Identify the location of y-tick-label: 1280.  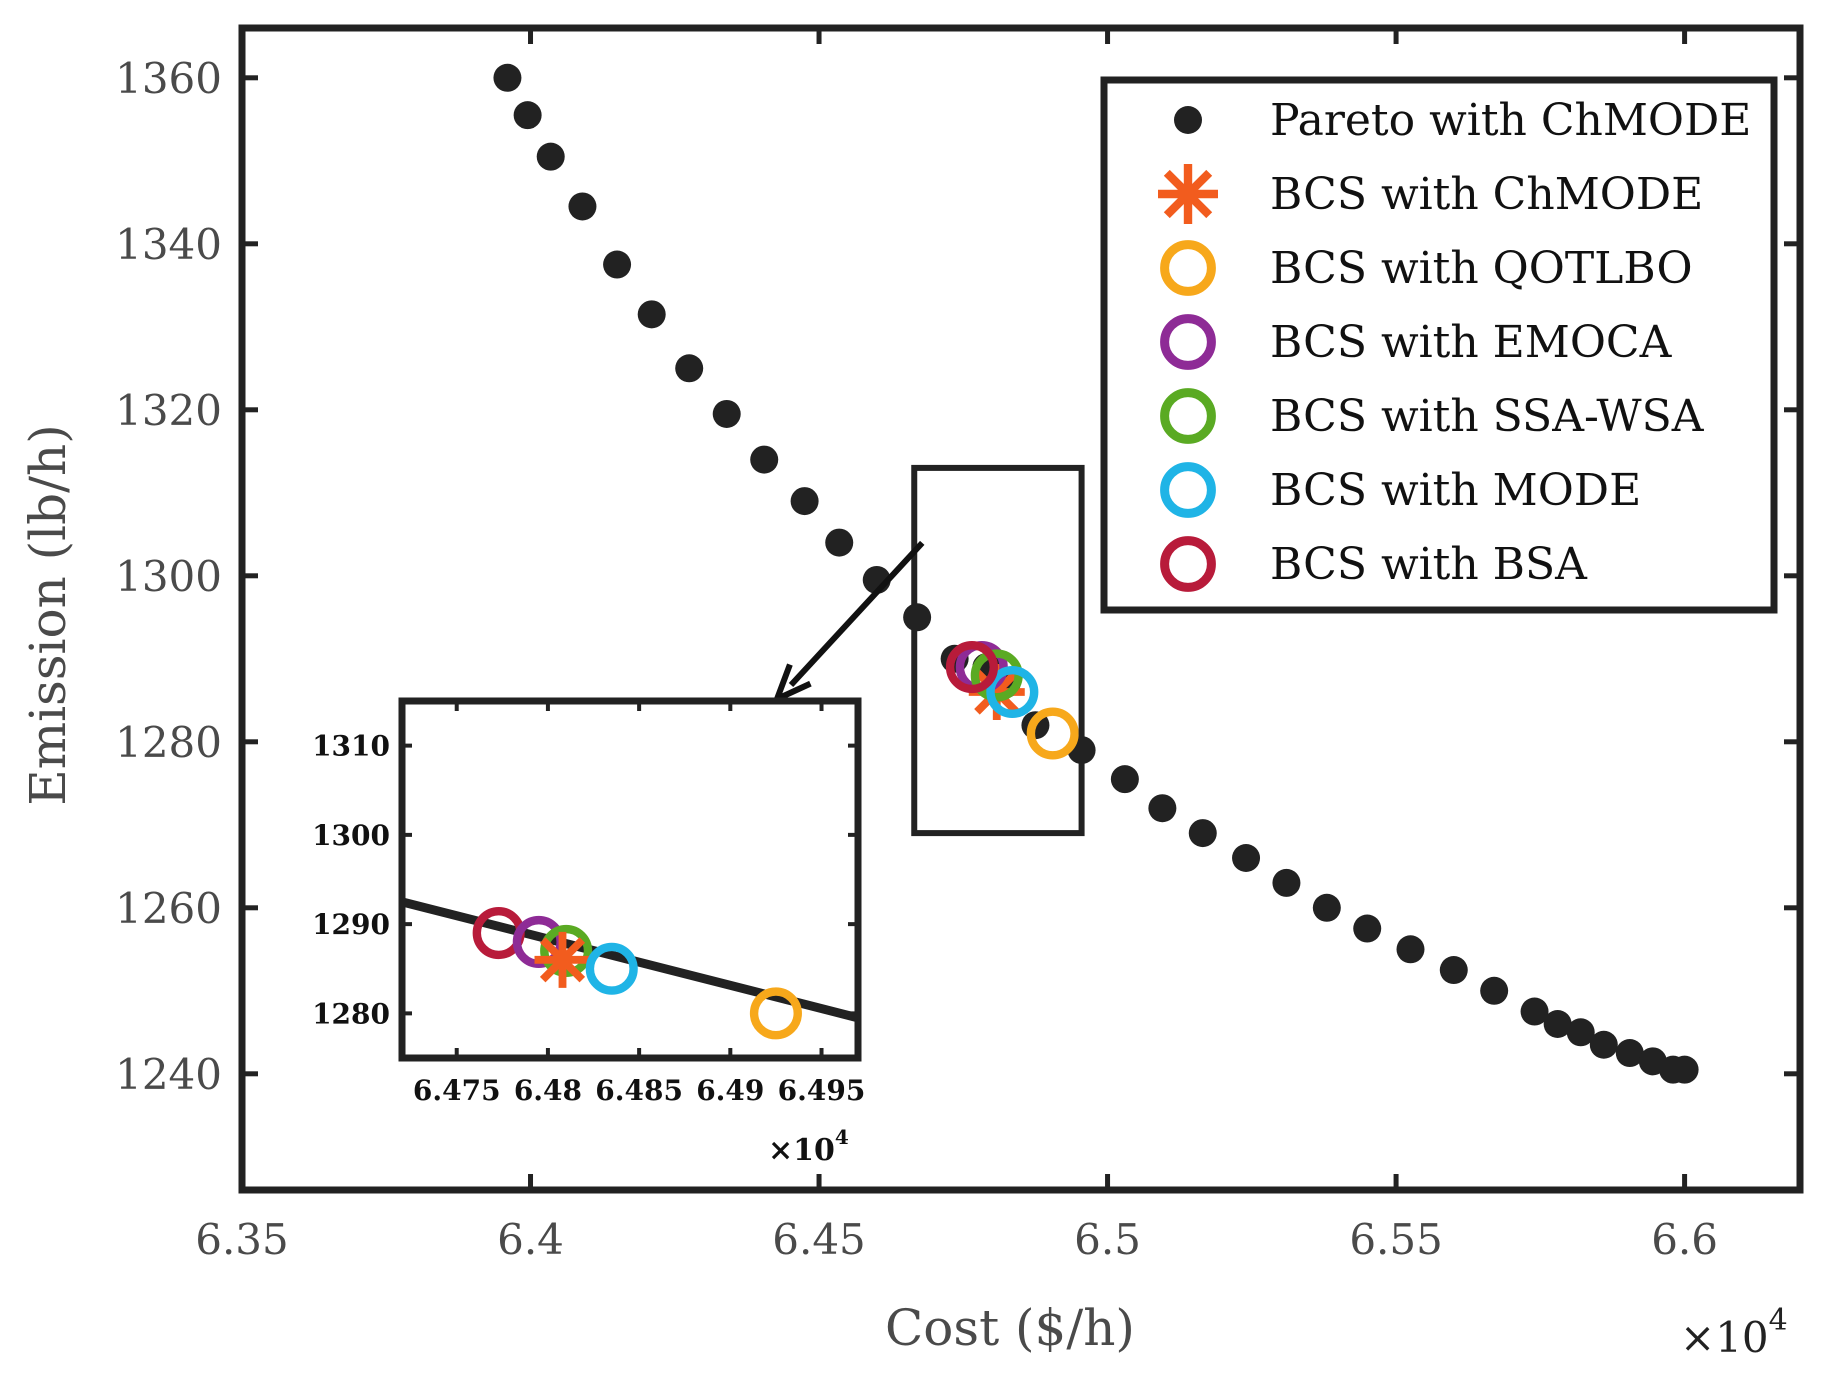
(168, 742).